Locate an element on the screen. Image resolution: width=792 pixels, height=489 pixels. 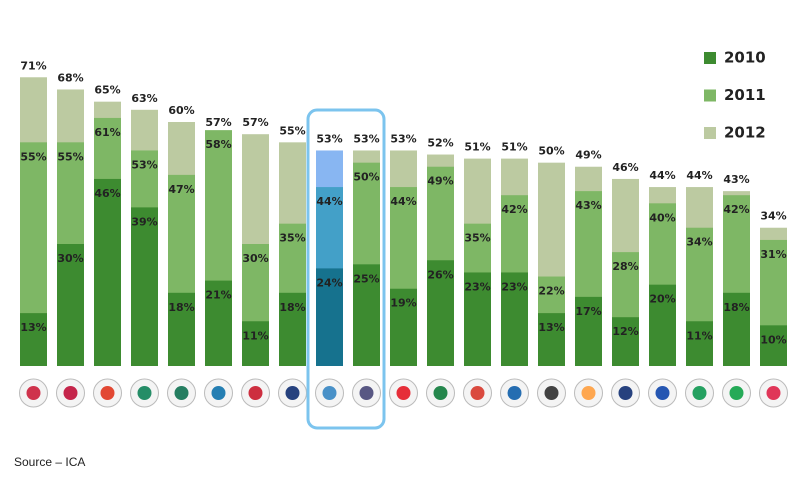
highlight-box is located at coordinates (346, 269).